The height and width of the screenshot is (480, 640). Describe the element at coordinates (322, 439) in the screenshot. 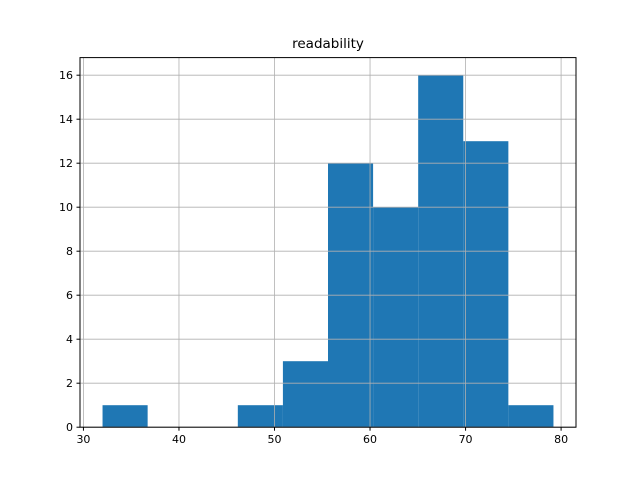

I see `x-tick-labels: 30 40 50 60 70 80` at that location.